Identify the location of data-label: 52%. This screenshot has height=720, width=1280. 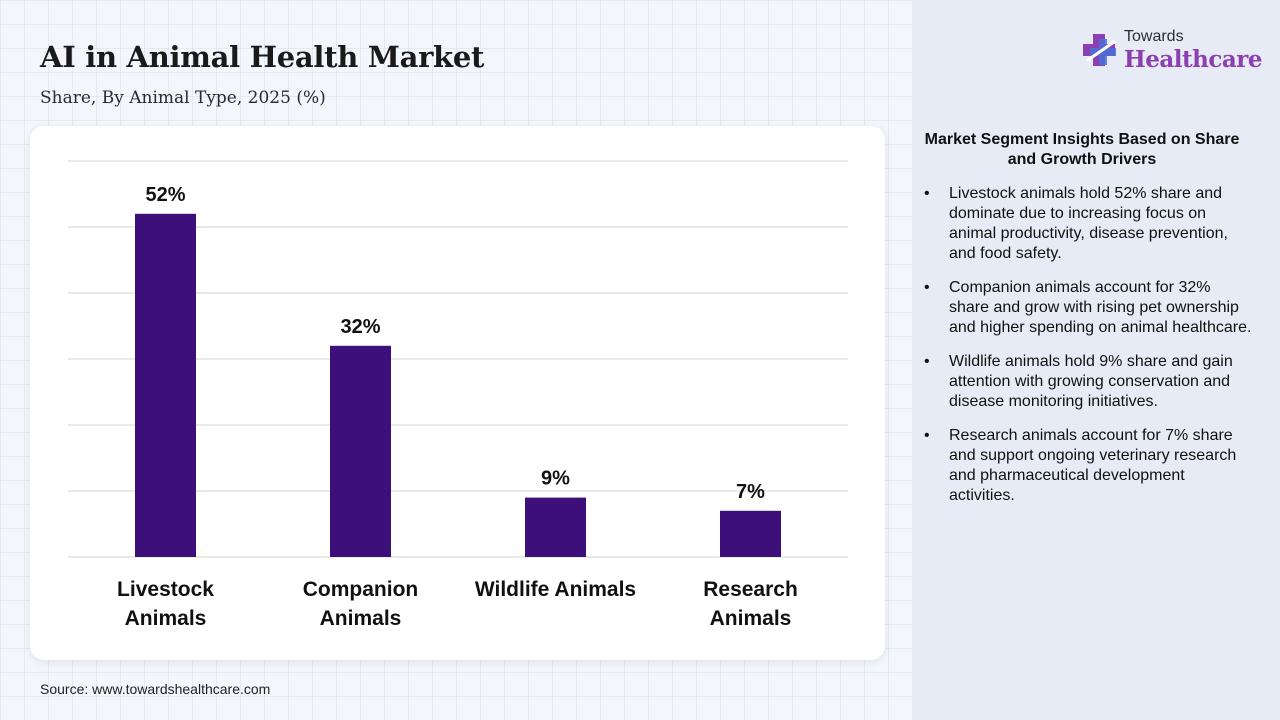
(165, 195).